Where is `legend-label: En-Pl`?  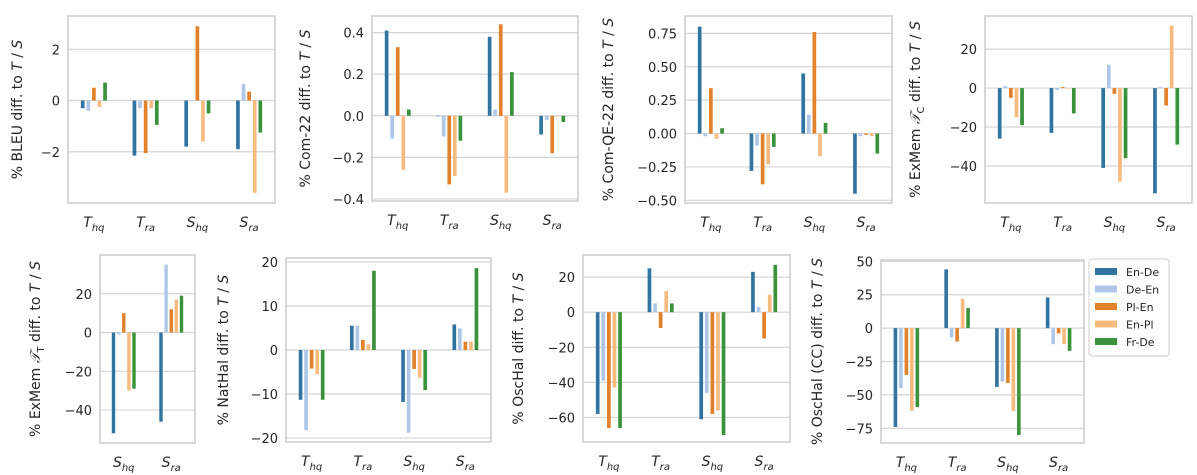
legend-label: En-Pl is located at coordinates (1140, 325).